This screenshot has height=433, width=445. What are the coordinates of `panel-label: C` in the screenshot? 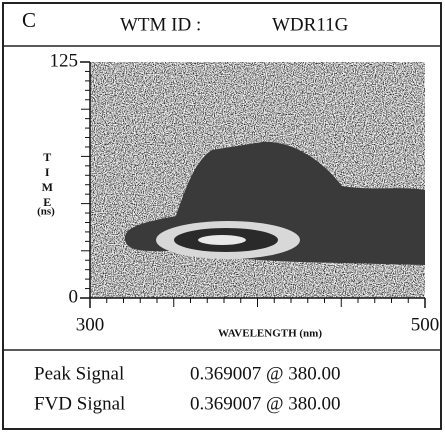 It's located at (29, 20).